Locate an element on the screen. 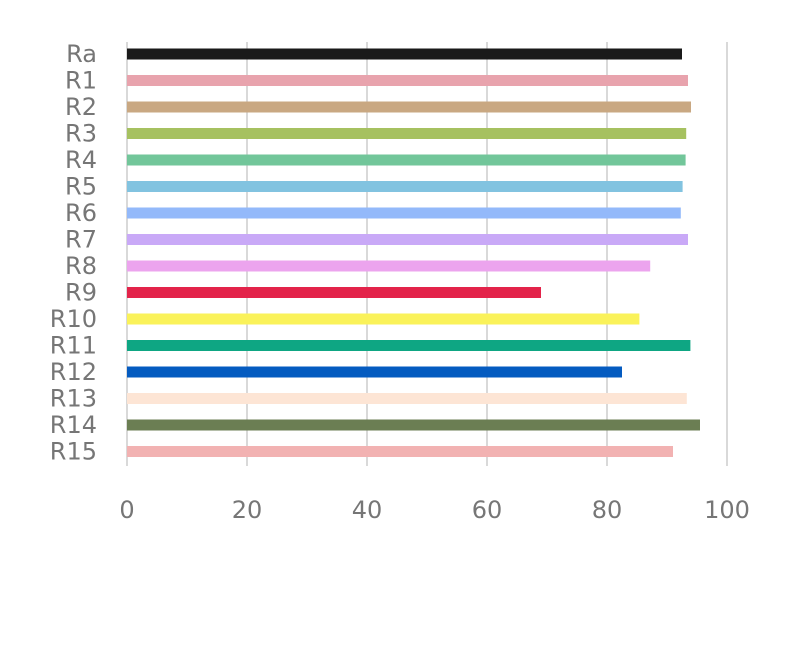  x-tick-label: 80 is located at coordinates (607, 510).